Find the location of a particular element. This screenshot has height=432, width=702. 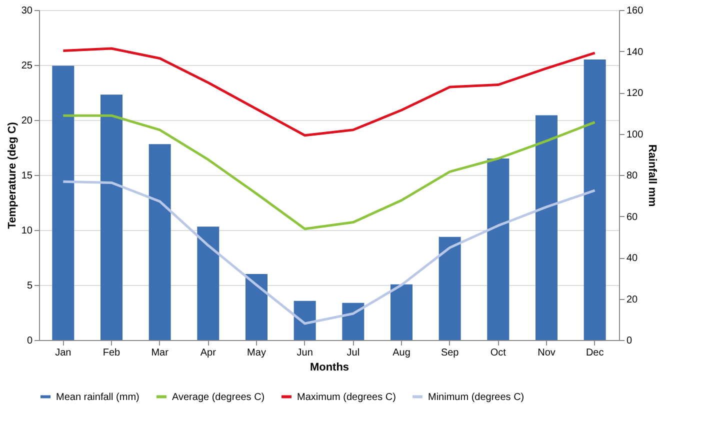

y2-axis-title: Rainfall mm is located at coordinates (652, 175).